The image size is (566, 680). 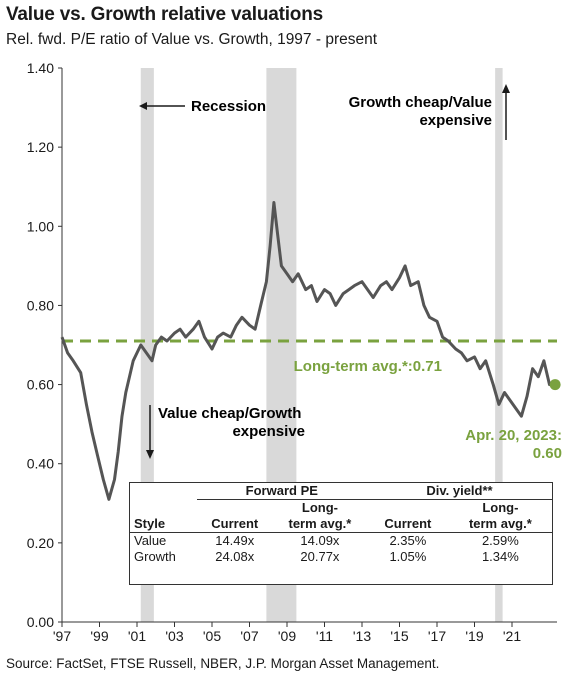 I want to click on table-cell: 1.34%, so click(x=500, y=556).